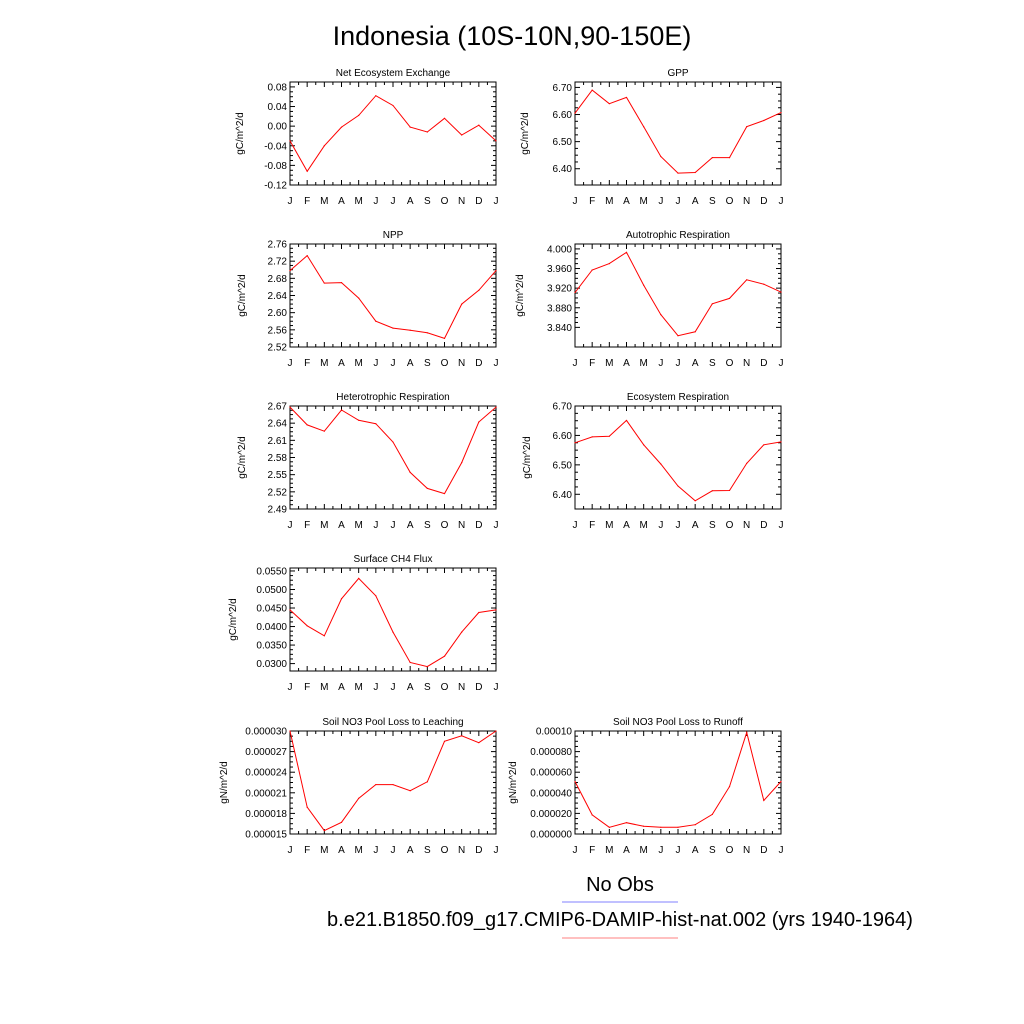 This screenshot has height=1024, width=1024. Describe the element at coordinates (271, 590) in the screenshot. I see `y-tick-label: 0.0500` at that location.